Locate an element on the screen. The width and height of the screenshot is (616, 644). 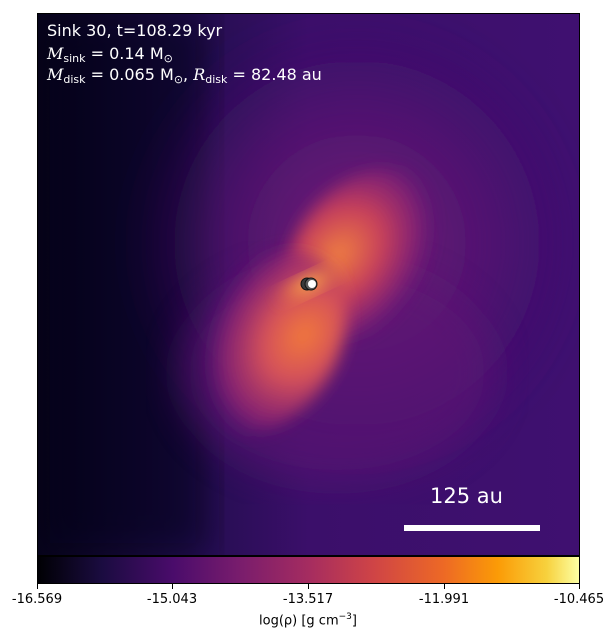
sink-mass-label: Msink = 0.14 M⊙ is located at coordinates (110, 54).